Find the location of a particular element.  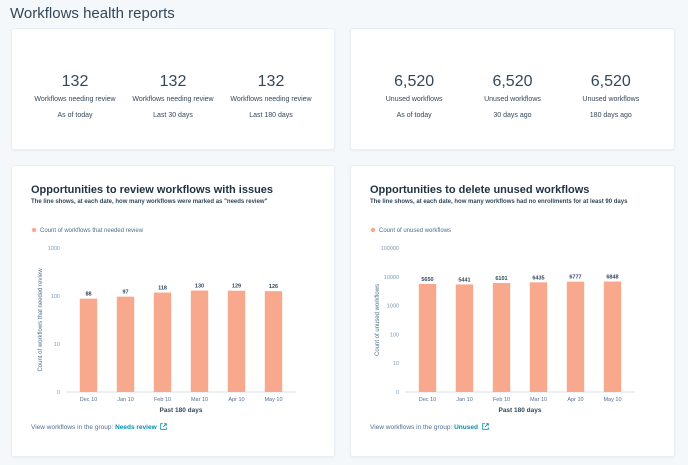

legend-label: Count of workflows that needed review is located at coordinates (92, 231).